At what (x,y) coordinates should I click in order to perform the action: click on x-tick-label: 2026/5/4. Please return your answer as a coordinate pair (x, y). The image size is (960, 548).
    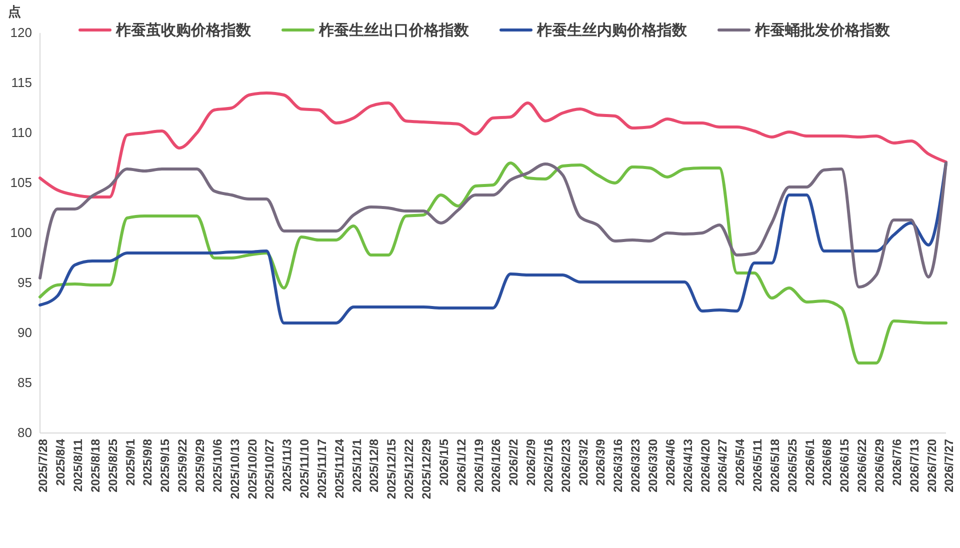
    Looking at the image, I should click on (740, 462).